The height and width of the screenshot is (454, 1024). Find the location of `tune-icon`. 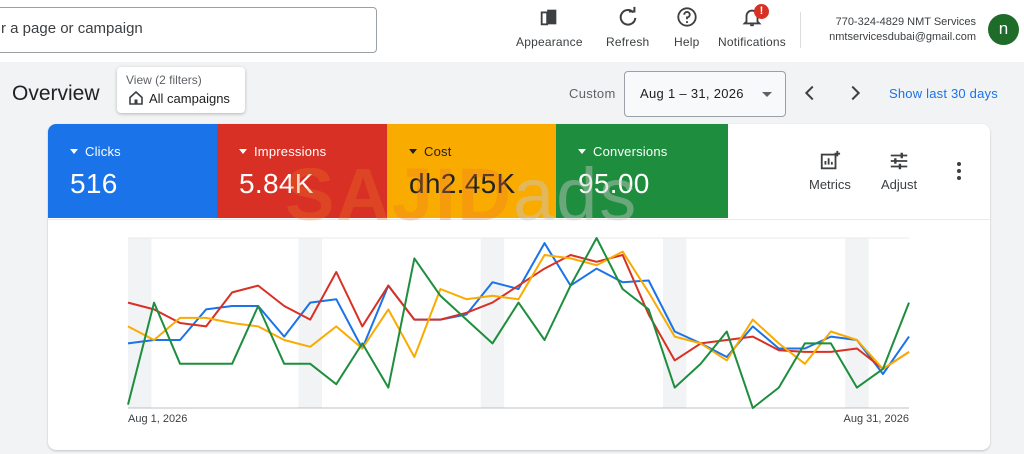

tune-icon is located at coordinates (899, 161).